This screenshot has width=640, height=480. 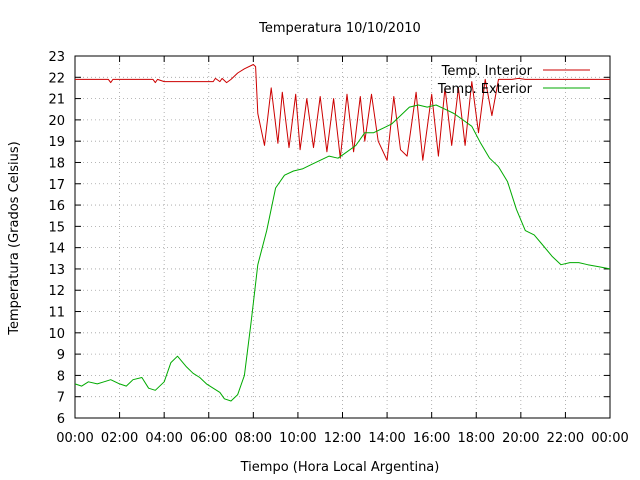 I want to click on y-tick-label: 7, so click(x=61, y=398).